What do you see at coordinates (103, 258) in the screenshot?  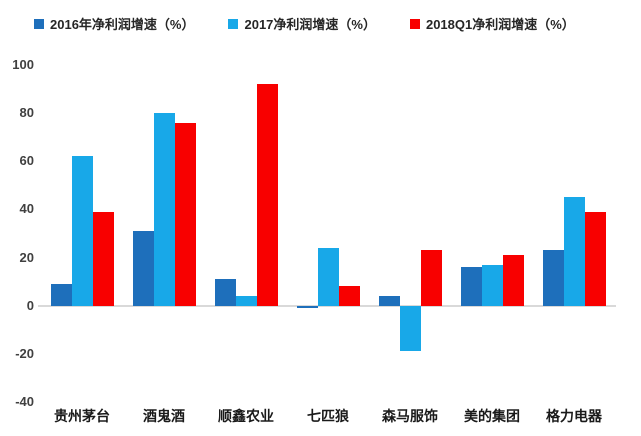 I see `bar-贵州茅台-2018Q1净利润增速（%）` at bounding box center [103, 258].